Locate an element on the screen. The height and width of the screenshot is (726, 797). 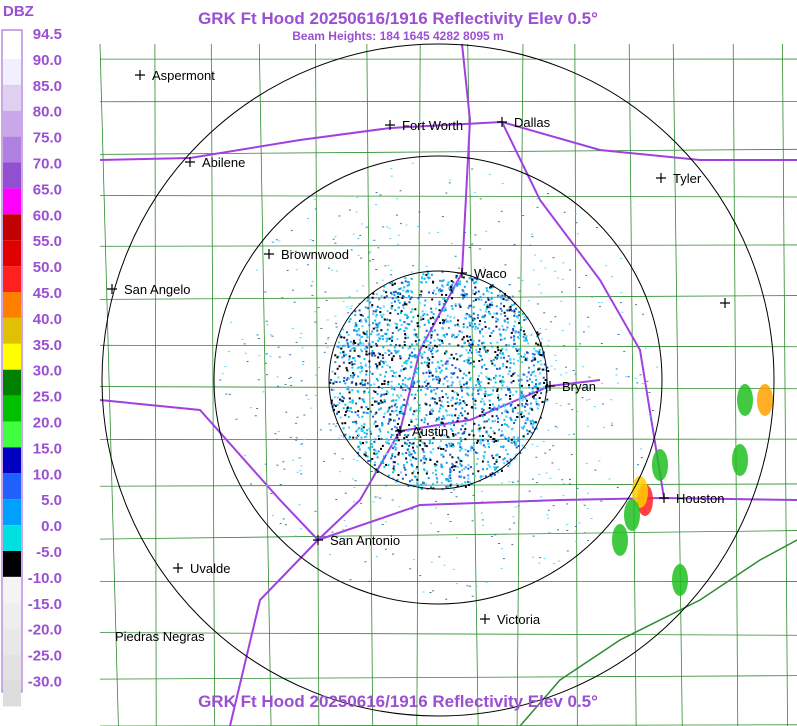
city-marker is located at coordinates (661, 178).